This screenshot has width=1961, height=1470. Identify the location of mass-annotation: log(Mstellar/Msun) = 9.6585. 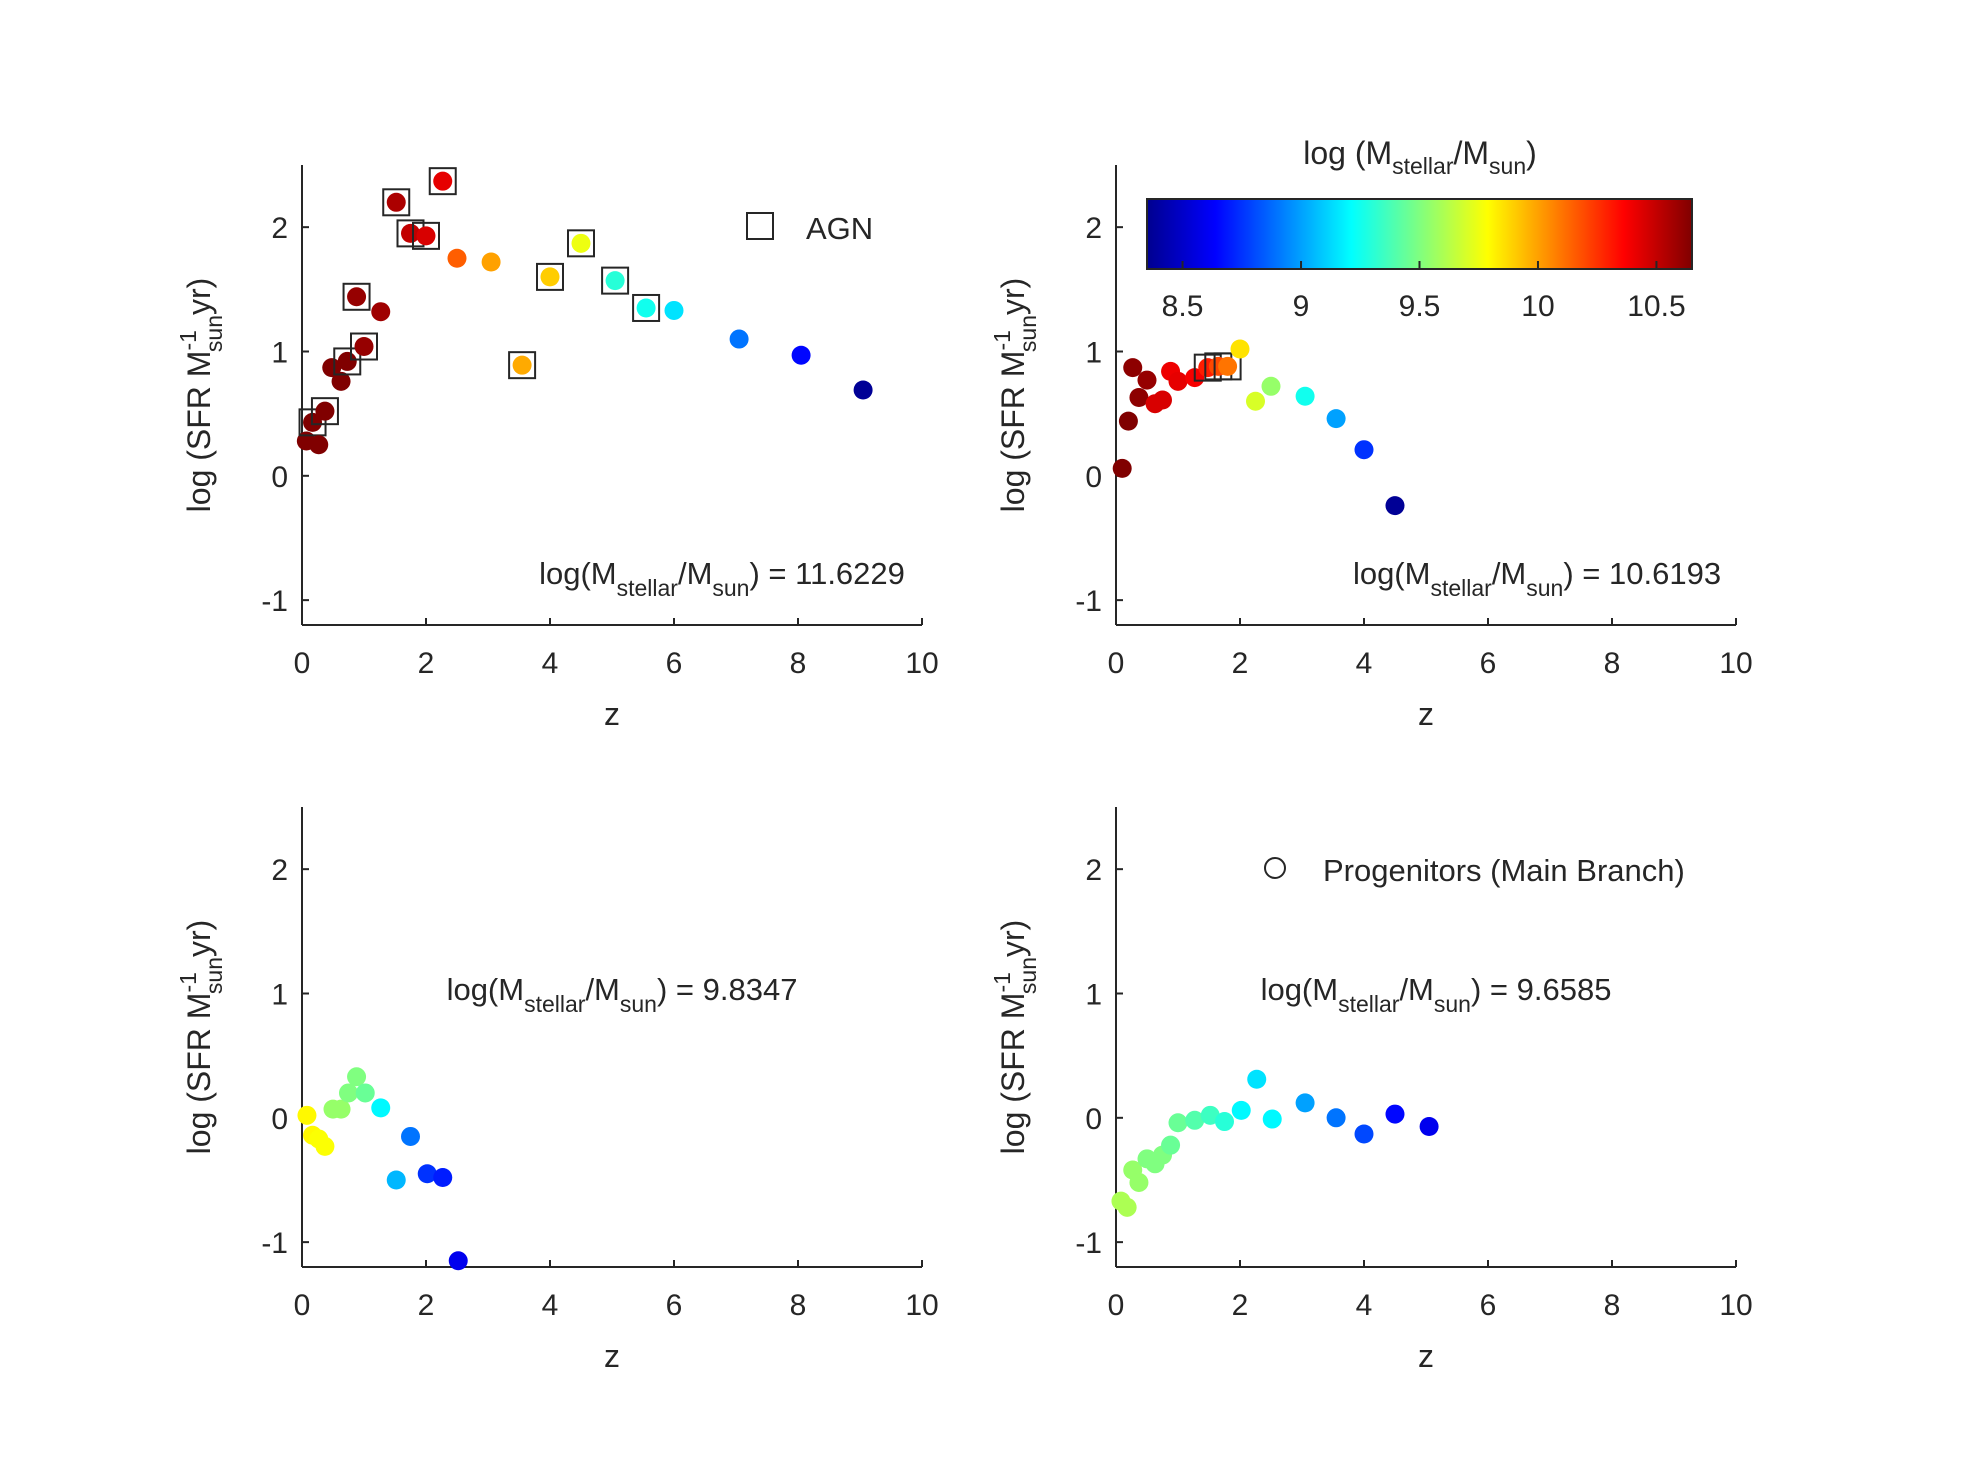
(1436, 994).